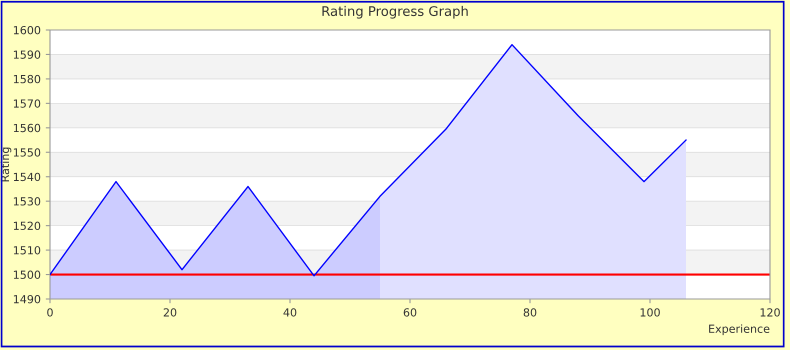 This screenshot has width=790, height=350. I want to click on y-tick-label: 1540, so click(27, 177).